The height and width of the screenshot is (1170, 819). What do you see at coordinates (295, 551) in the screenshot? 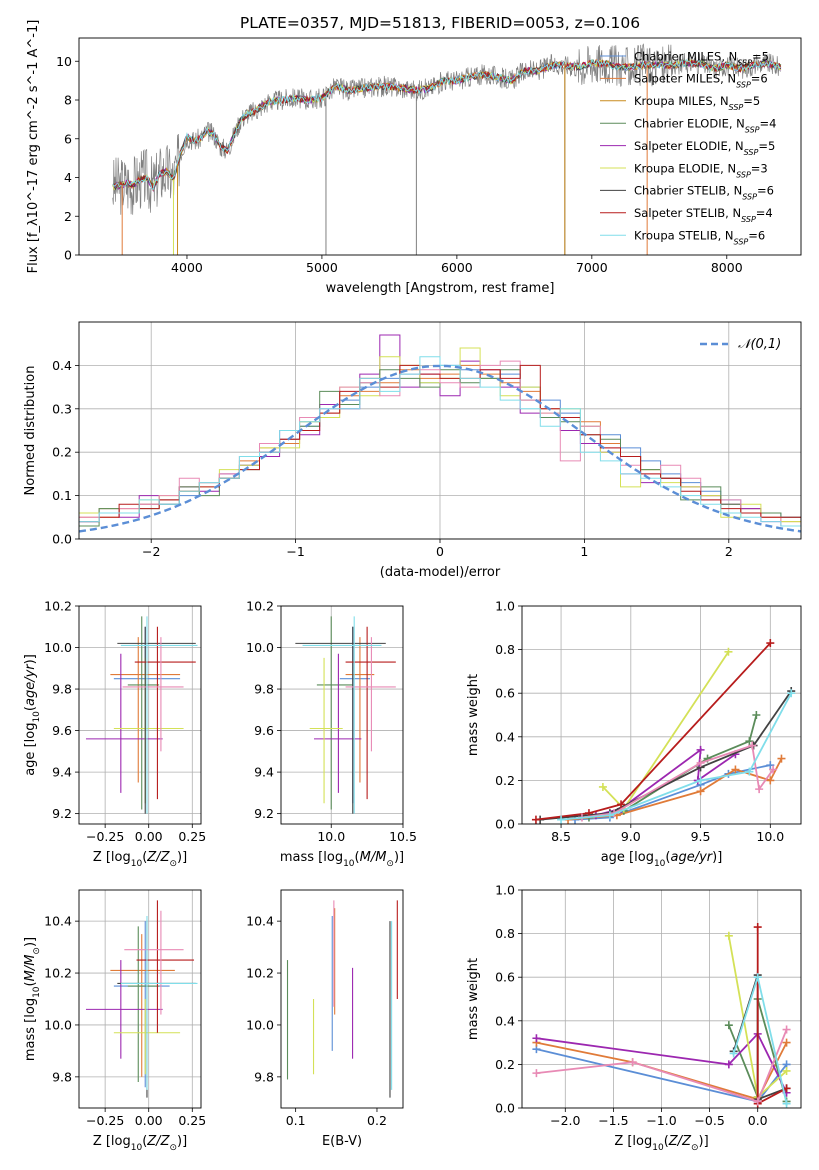
I see `x-tick-label: −1` at bounding box center [295, 551].